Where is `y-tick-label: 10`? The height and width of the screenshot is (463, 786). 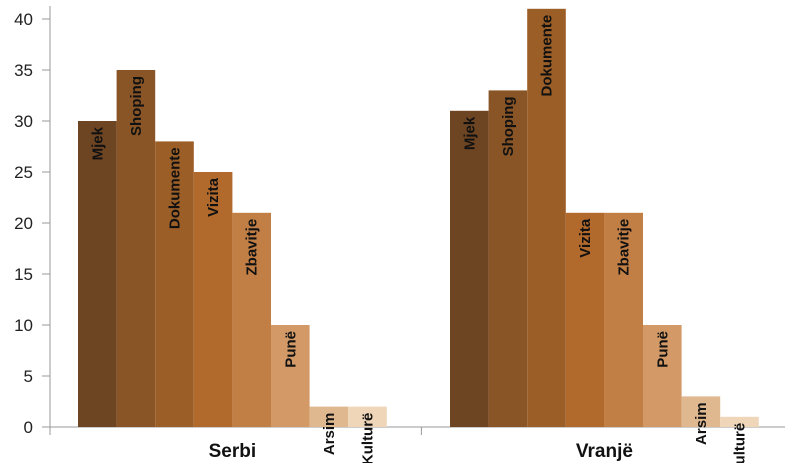 y-tick-label: 10 is located at coordinates (23, 325).